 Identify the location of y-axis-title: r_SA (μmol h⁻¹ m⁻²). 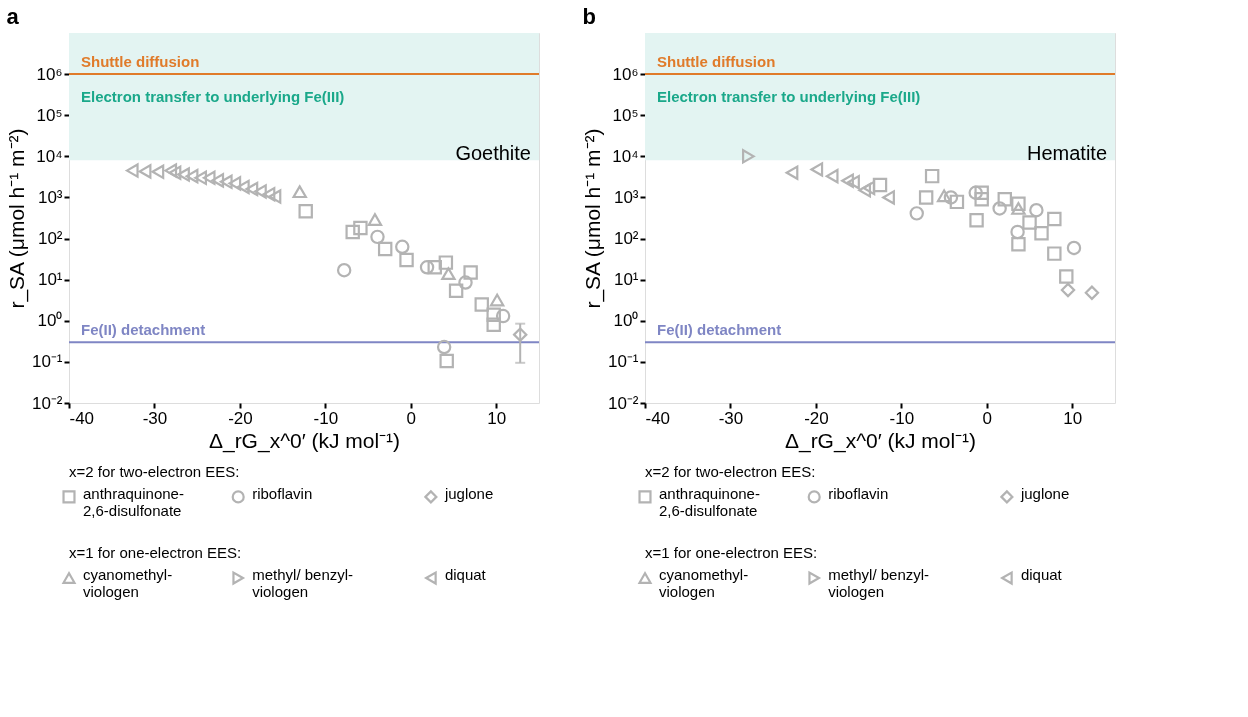
(592, 218).